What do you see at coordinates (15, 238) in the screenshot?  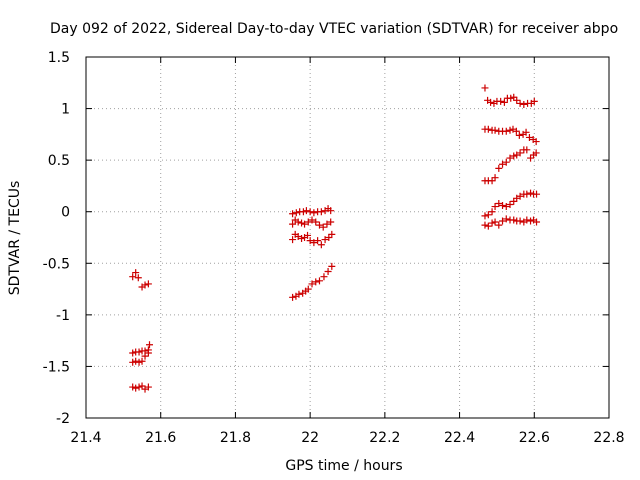 I see `y-axis-label: SDTVAR / TECUs` at bounding box center [15, 238].